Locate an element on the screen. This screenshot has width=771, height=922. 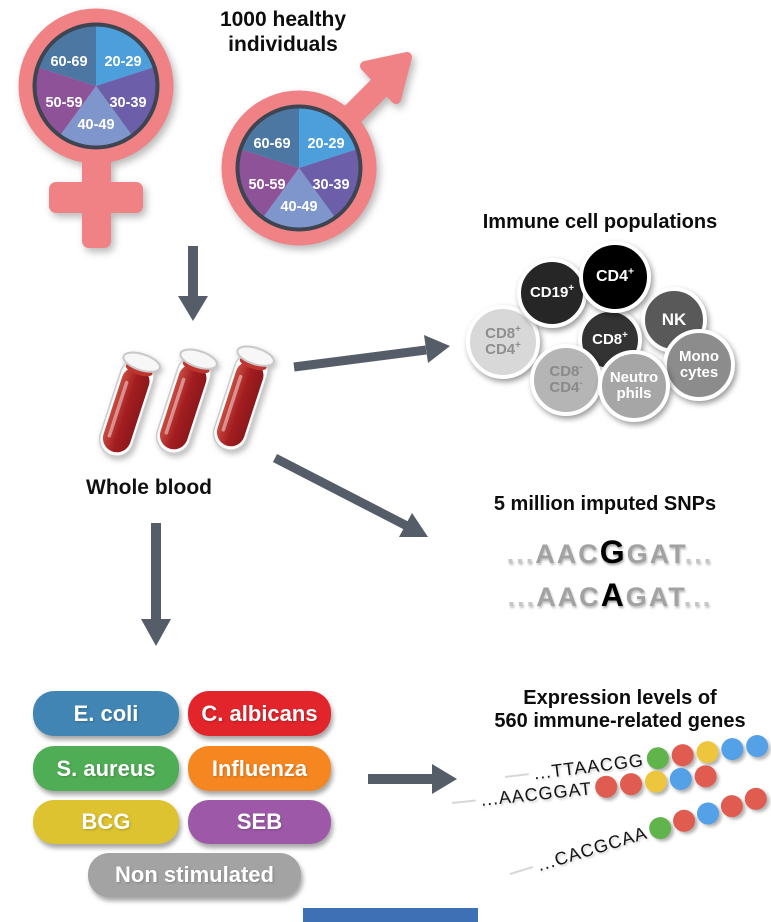
male-symbol-icon: 20-29 30-39 40-49 50-59 60-69 is located at coordinates (316, 149).